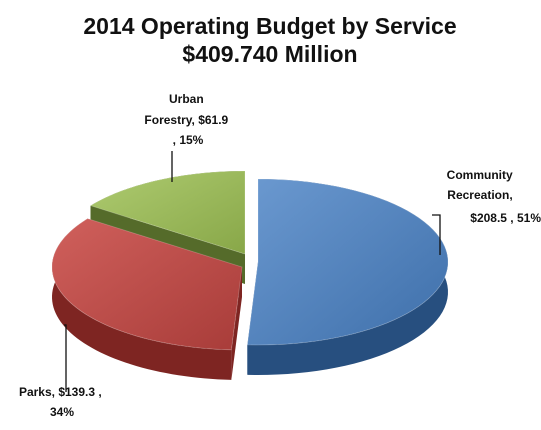 The image size is (541, 430). Describe the element at coordinates (505, 218) in the screenshot. I see `label-line: $208.5 , 51%` at that location.